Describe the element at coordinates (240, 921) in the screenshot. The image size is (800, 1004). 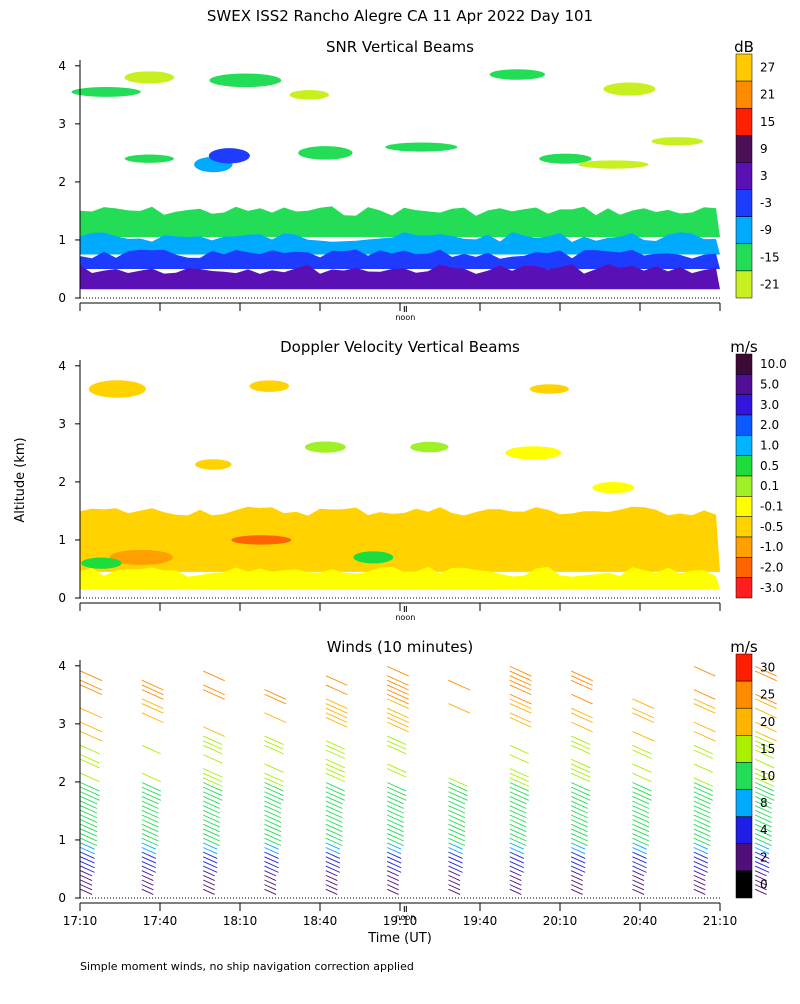
I see `x-tick-label: 18:10` at that location.